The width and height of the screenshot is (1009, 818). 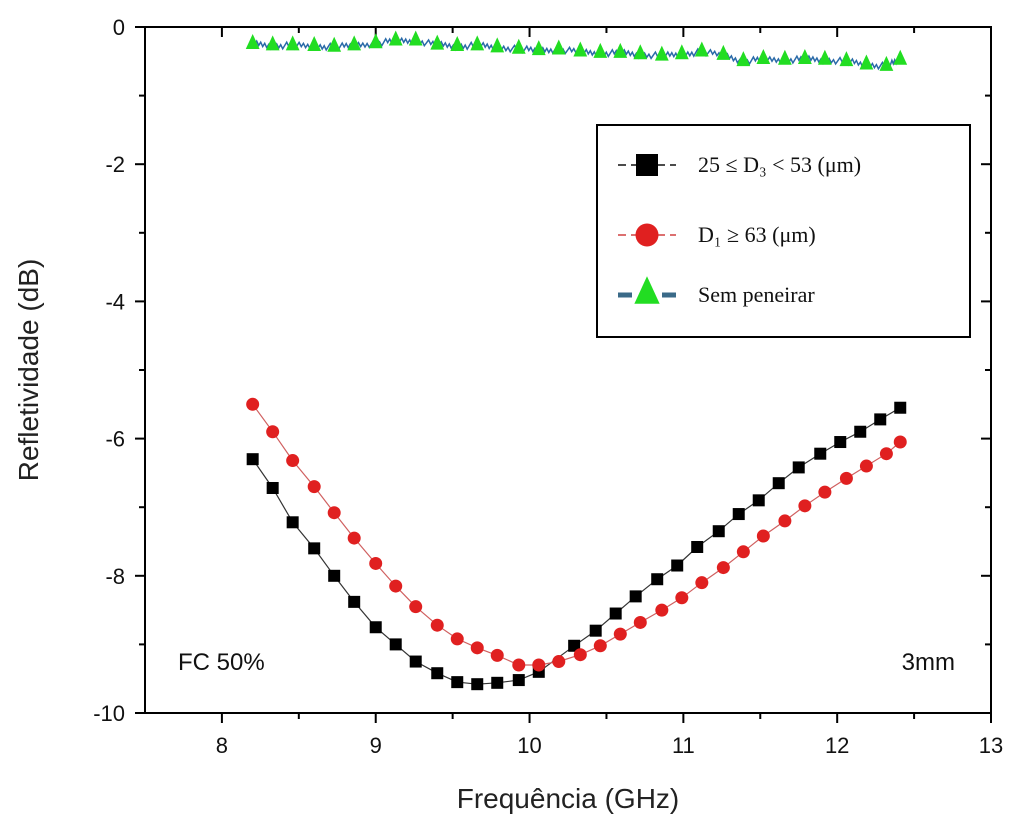 I want to click on annotation-thickness: 3mm, so click(x=928, y=662).